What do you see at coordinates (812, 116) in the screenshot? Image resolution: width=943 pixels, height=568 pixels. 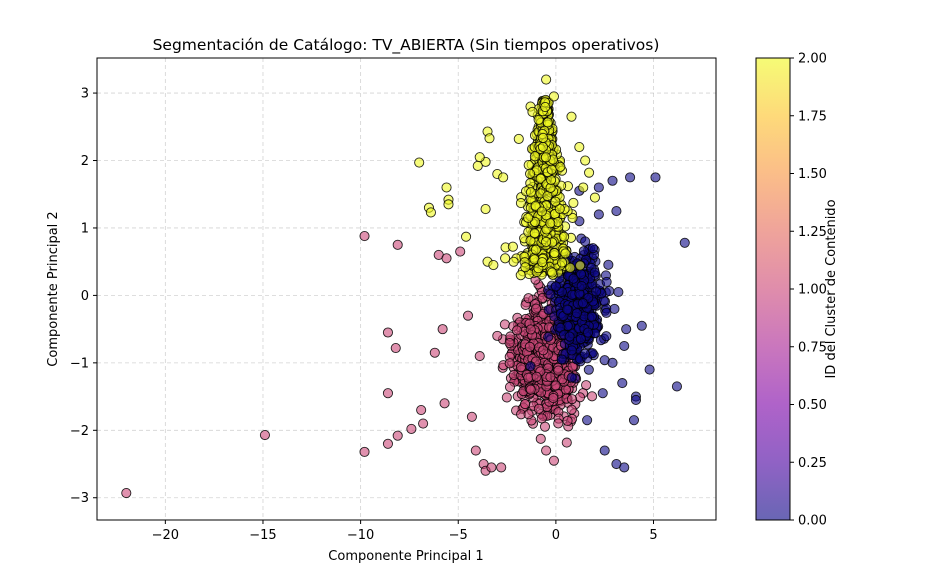 I see `colorbar-tick-label: 1.75` at bounding box center [812, 116].